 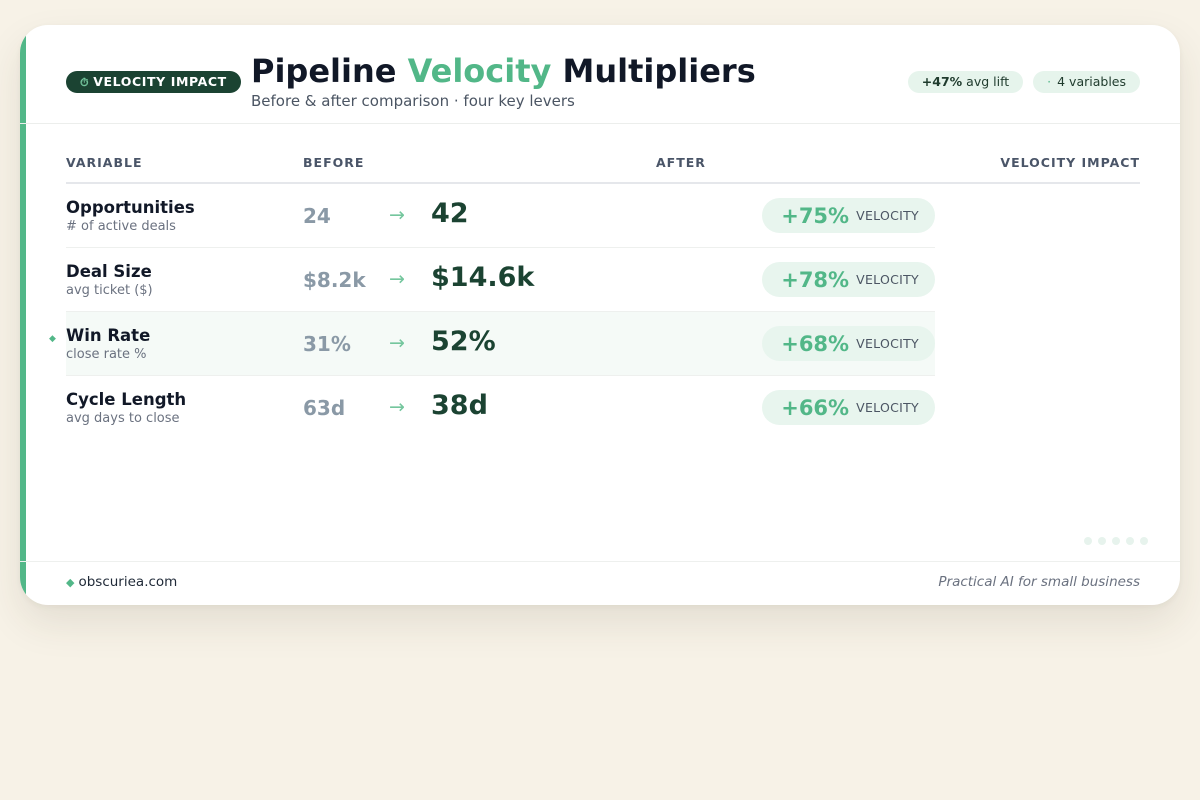 I want to click on avg-lift-pill: +47% avg lift, so click(x=965, y=82).